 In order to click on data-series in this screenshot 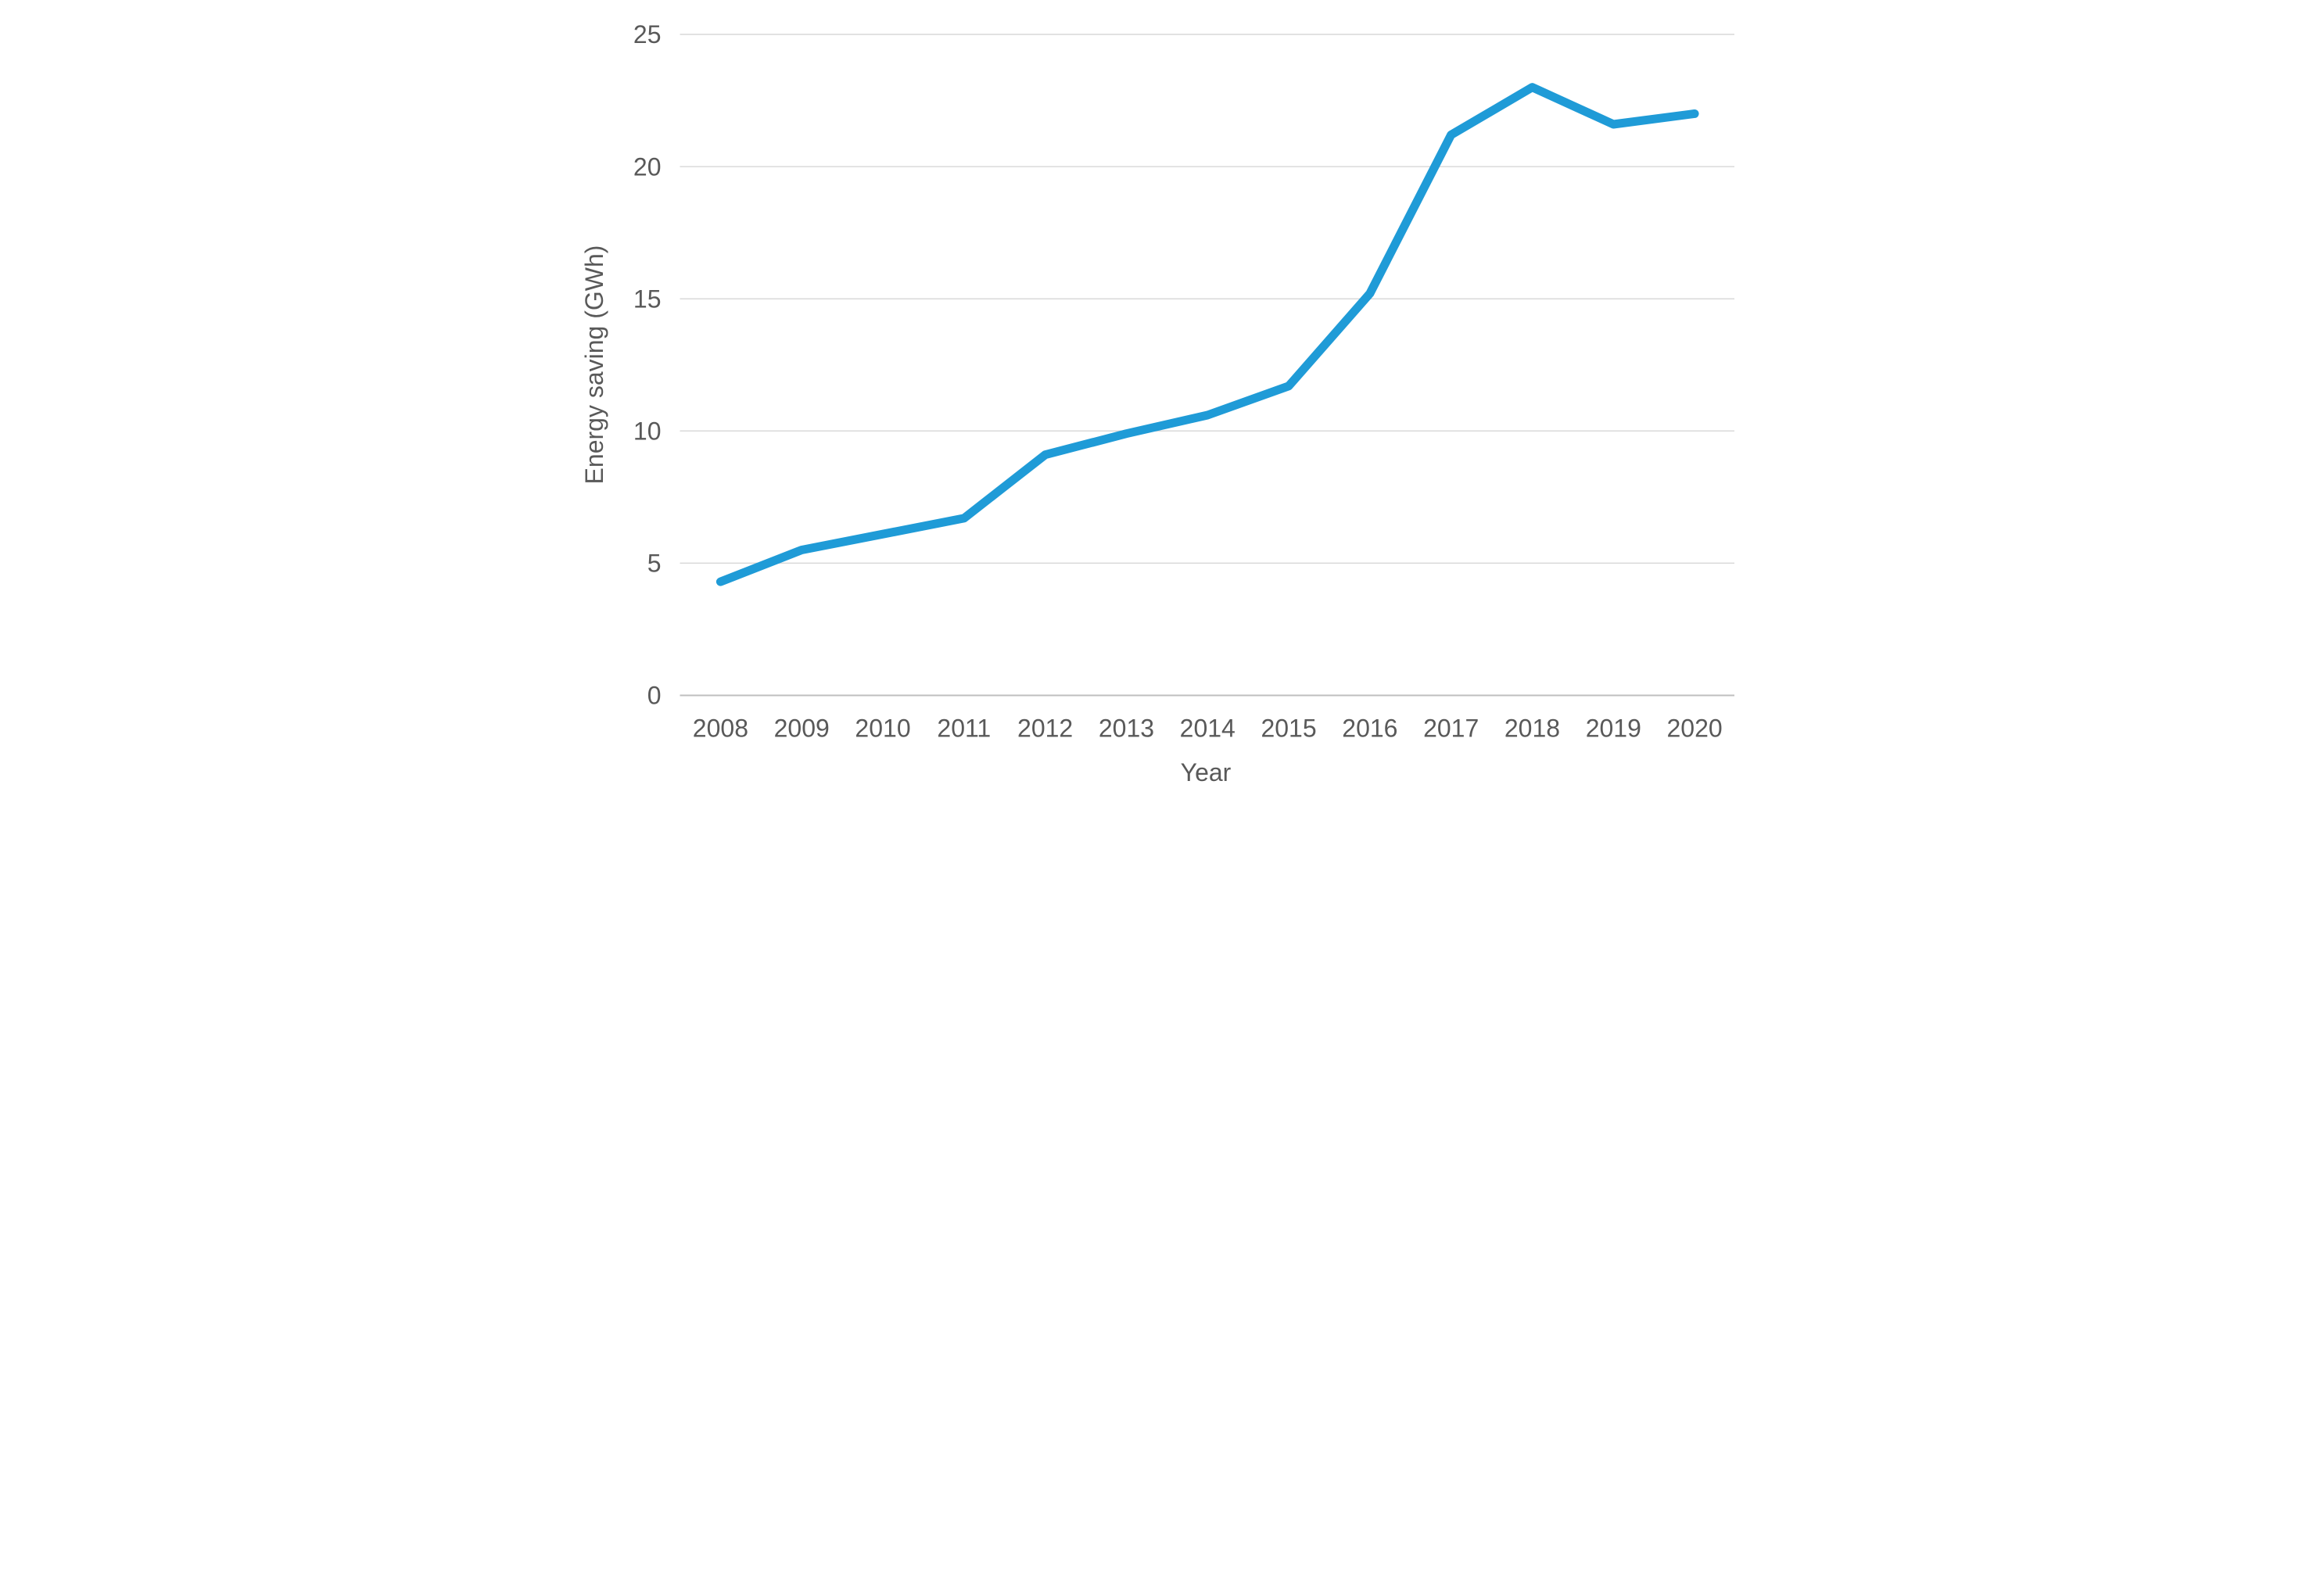, I will do `click(1207, 334)`.